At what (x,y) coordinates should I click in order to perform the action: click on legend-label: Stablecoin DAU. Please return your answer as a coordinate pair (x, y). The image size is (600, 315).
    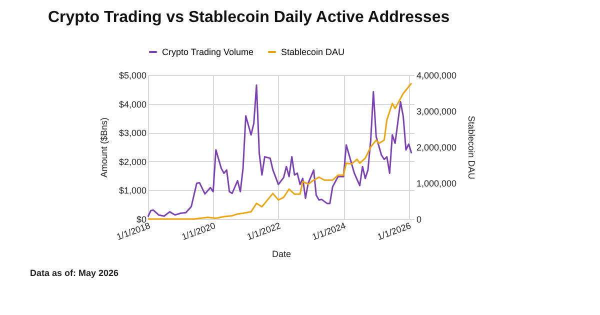
    Looking at the image, I should click on (313, 52).